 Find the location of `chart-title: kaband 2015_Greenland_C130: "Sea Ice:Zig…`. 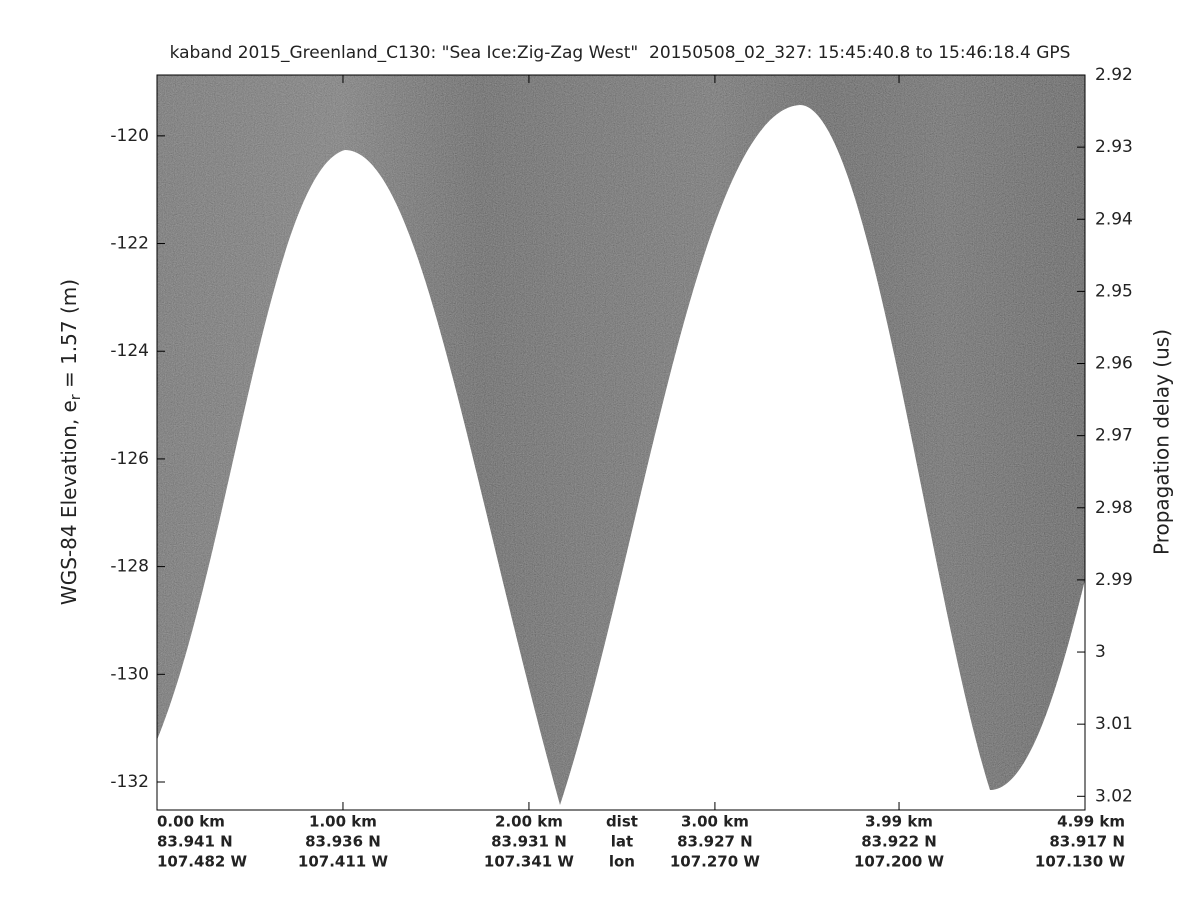

chart-title: kaband 2015_Greenland_C130: "Sea Ice:Zig… is located at coordinates (620, 53).